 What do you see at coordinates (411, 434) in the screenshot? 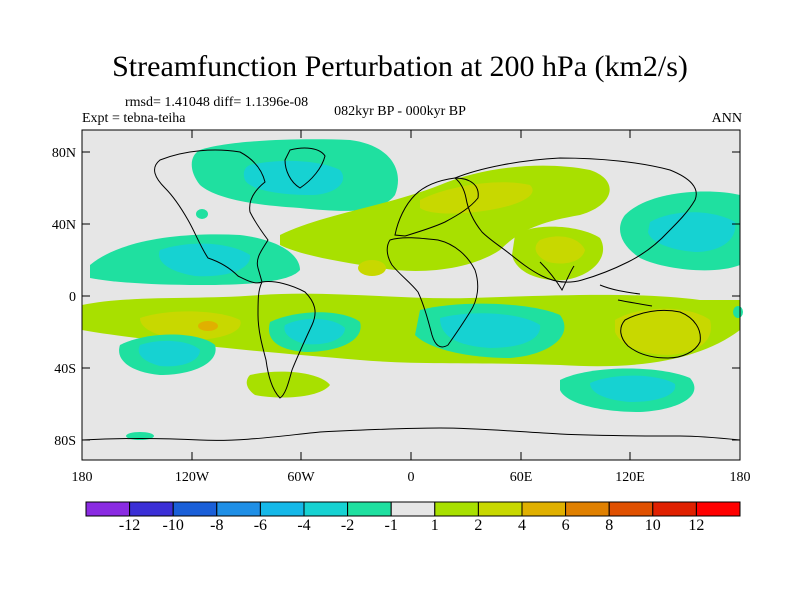
I see `coastline-antarctica` at bounding box center [411, 434].